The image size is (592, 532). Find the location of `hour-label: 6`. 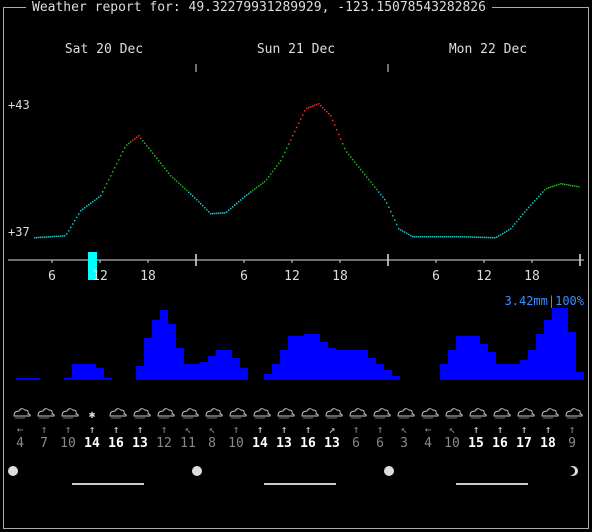

hour-label: 6 is located at coordinates (436, 276).